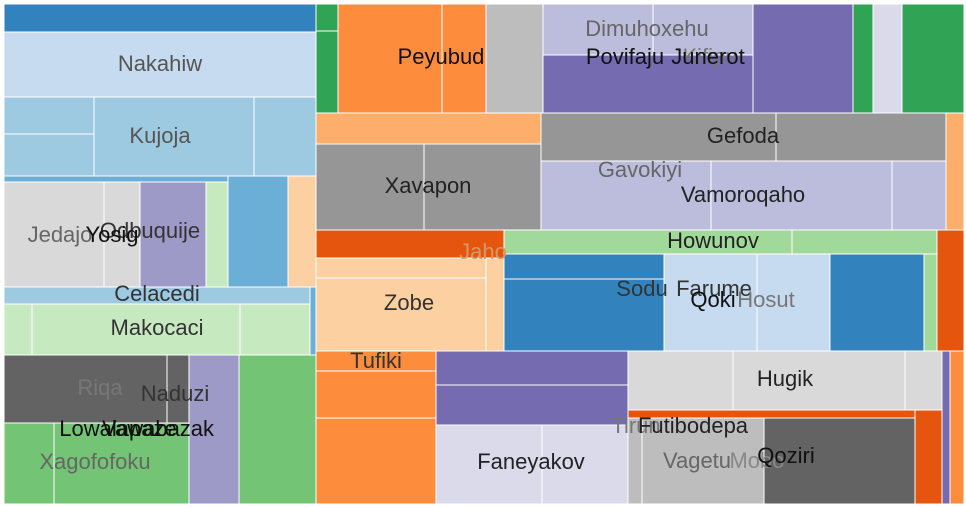 Image resolution: width=966 pixels, height=507 pixels. Describe the element at coordinates (428, 185) in the screenshot. I see `treemap-label: Xavapon` at that location.